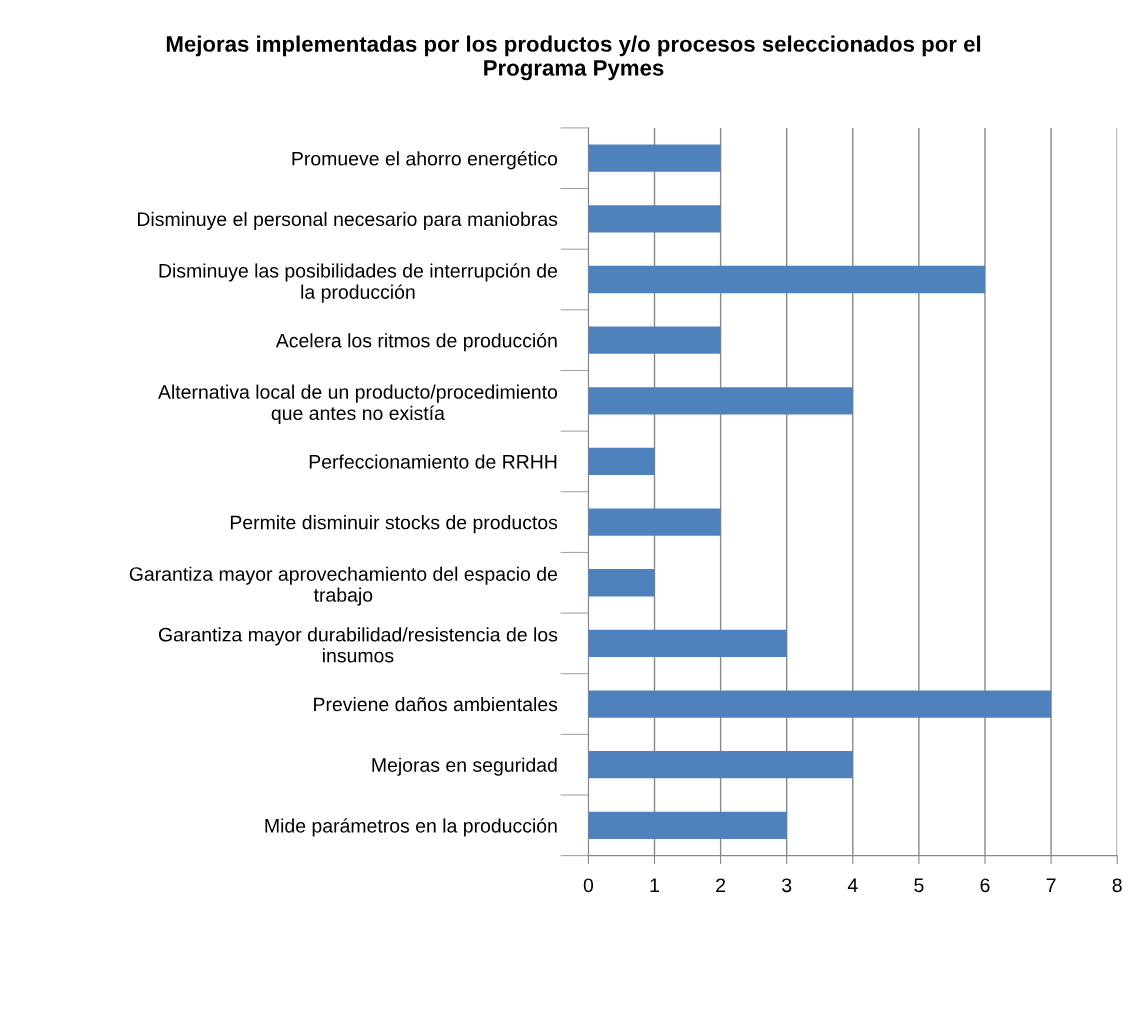 The image size is (1147, 1015). I want to click on y-tick-label: Permite disminuir stocks de productos, so click(394, 524).